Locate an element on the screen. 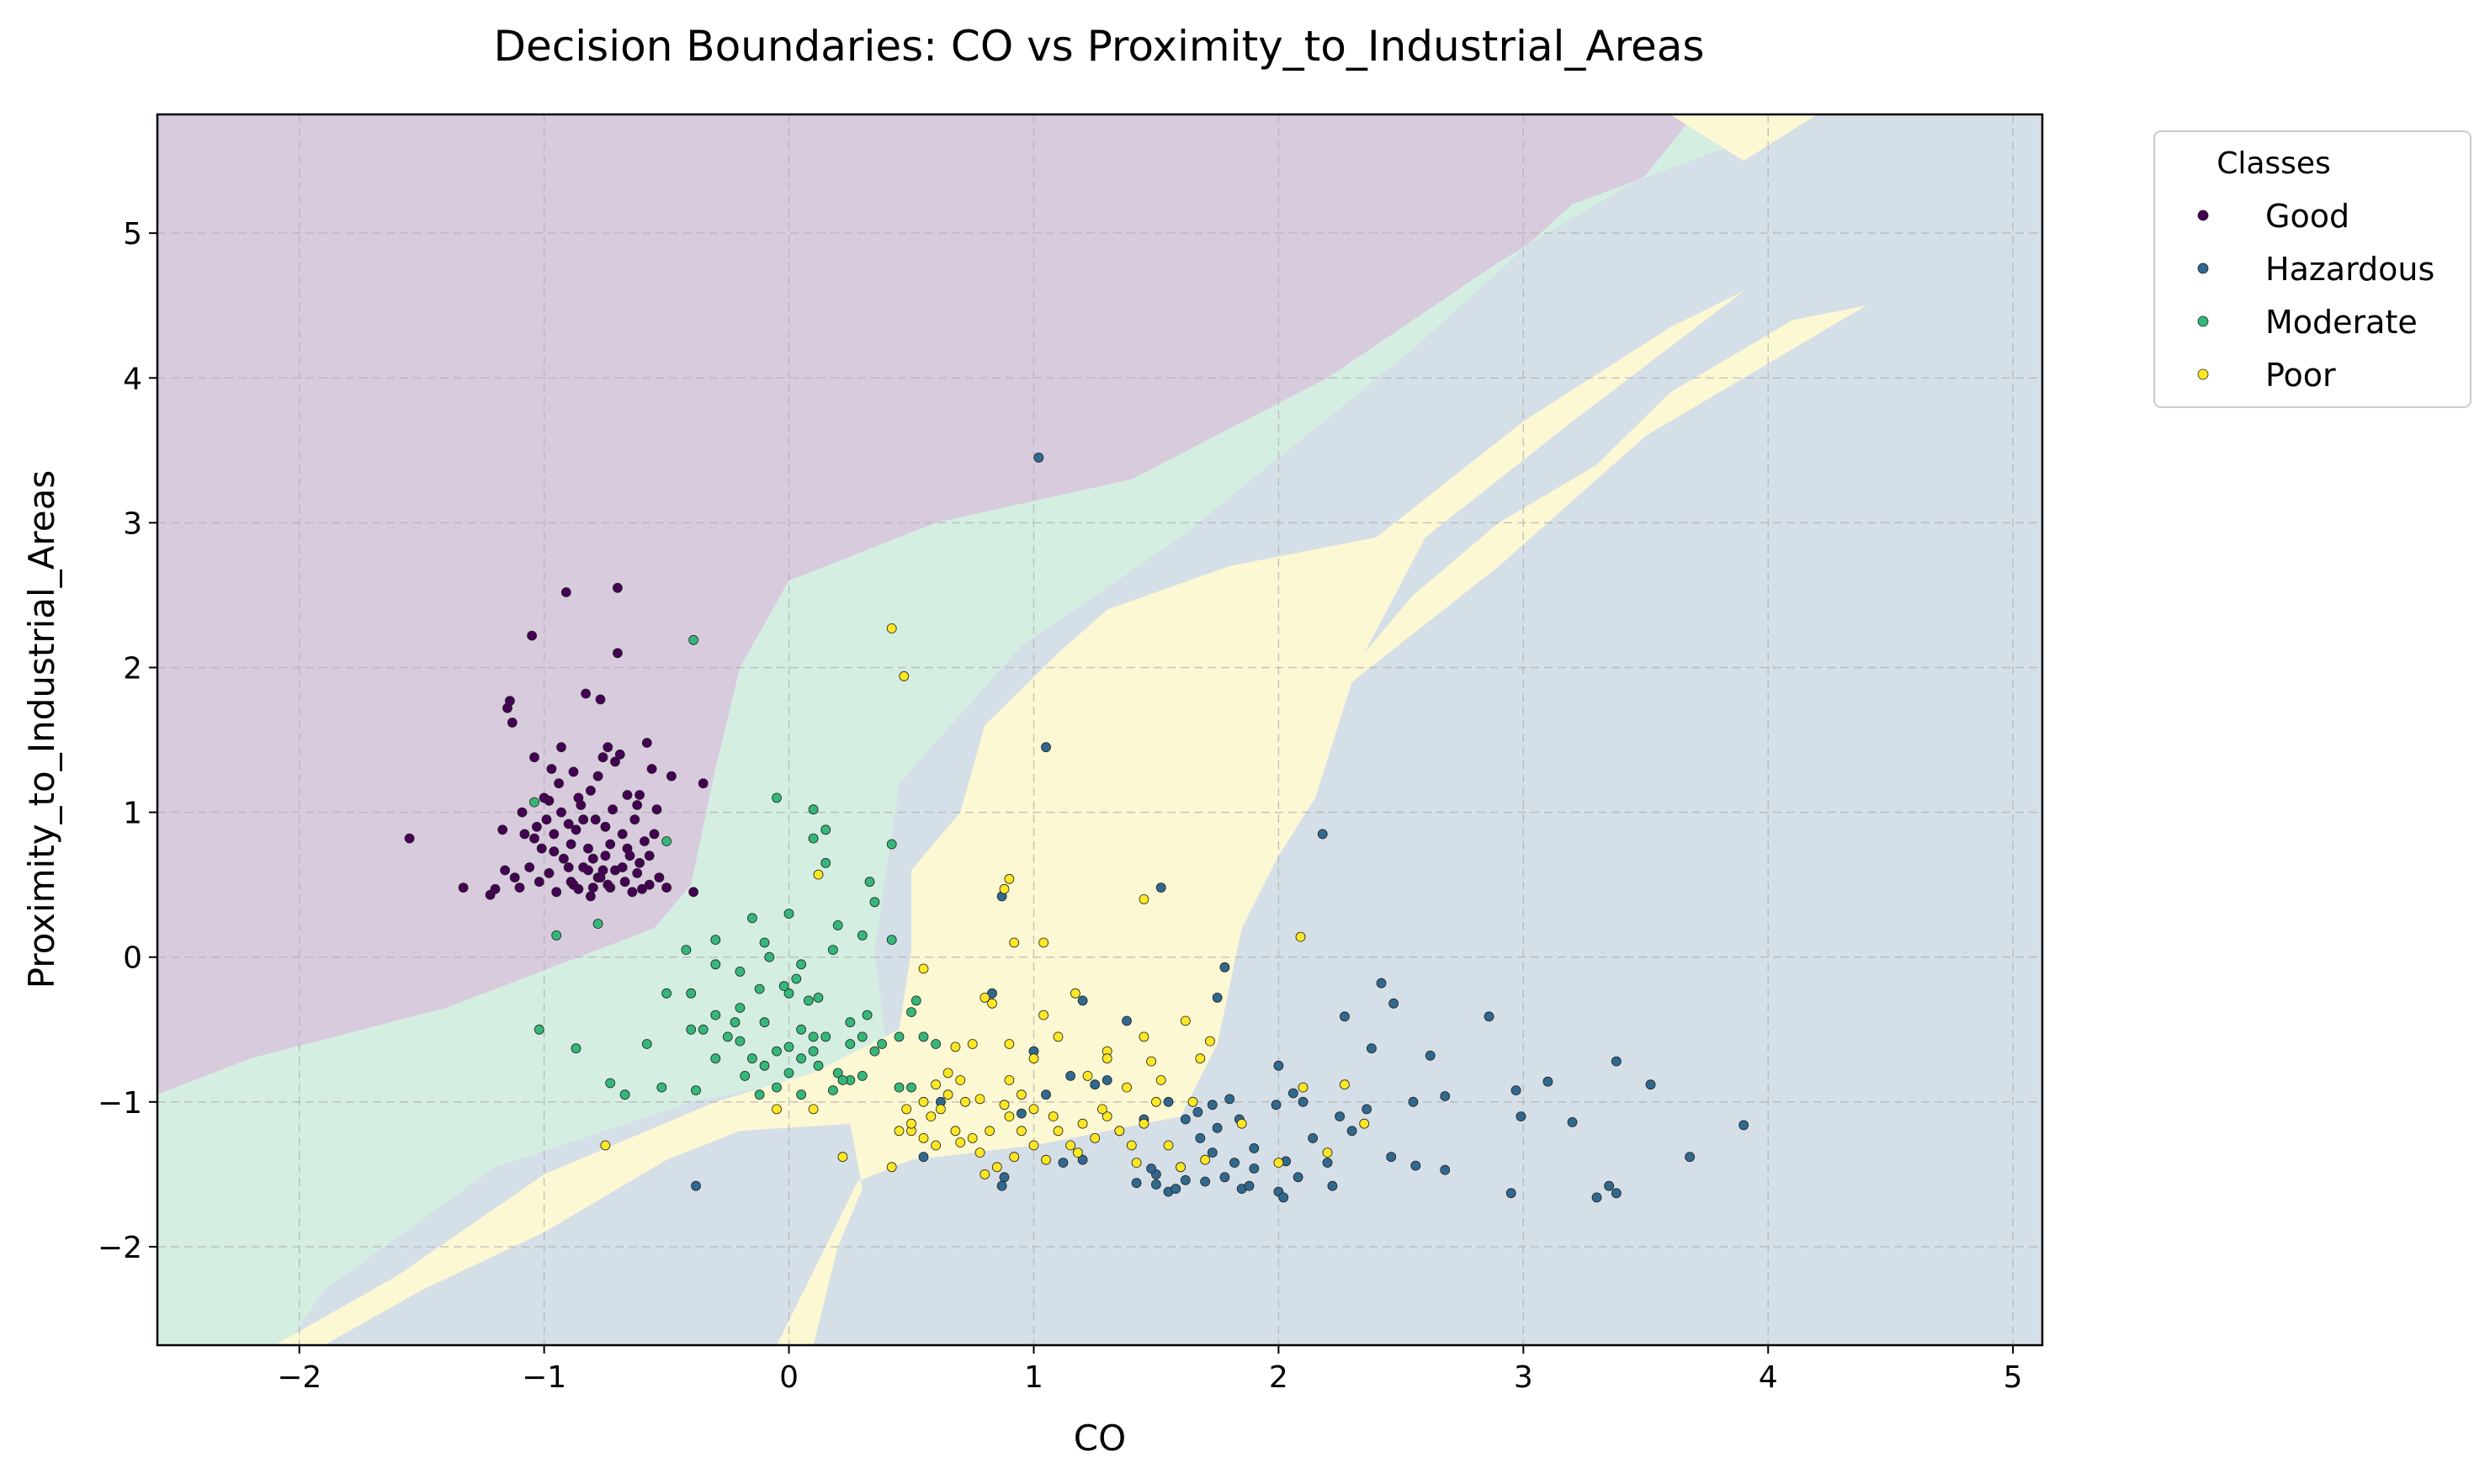 The width and height of the screenshot is (2490, 1484). x-tick-label: 2 is located at coordinates (1279, 1377).